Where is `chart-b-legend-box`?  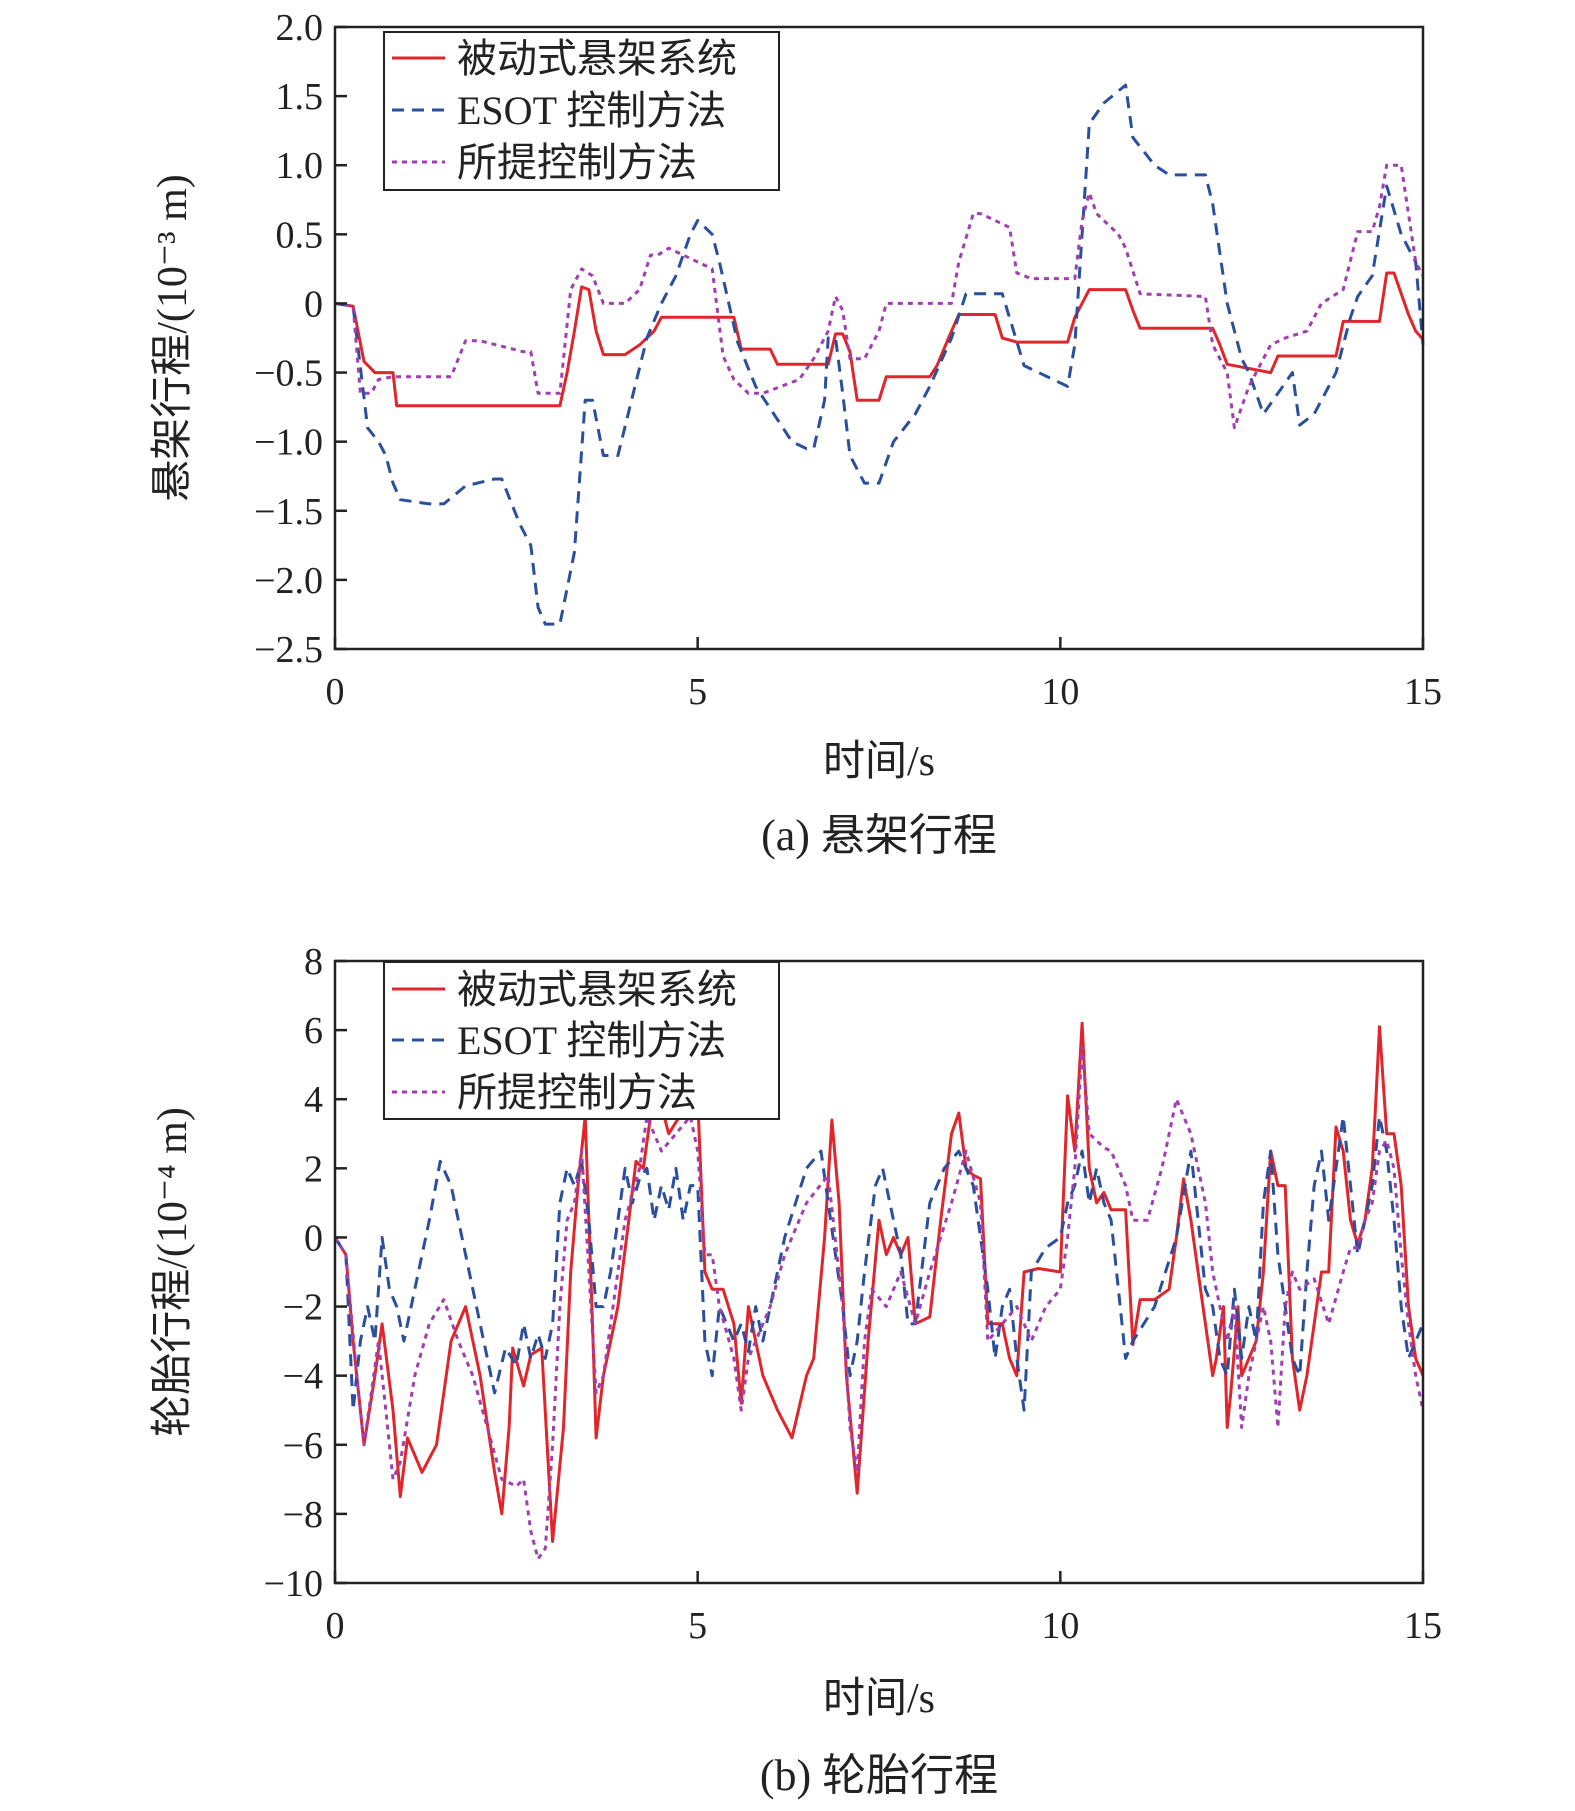
chart-b-legend-box is located at coordinates (581, 1040).